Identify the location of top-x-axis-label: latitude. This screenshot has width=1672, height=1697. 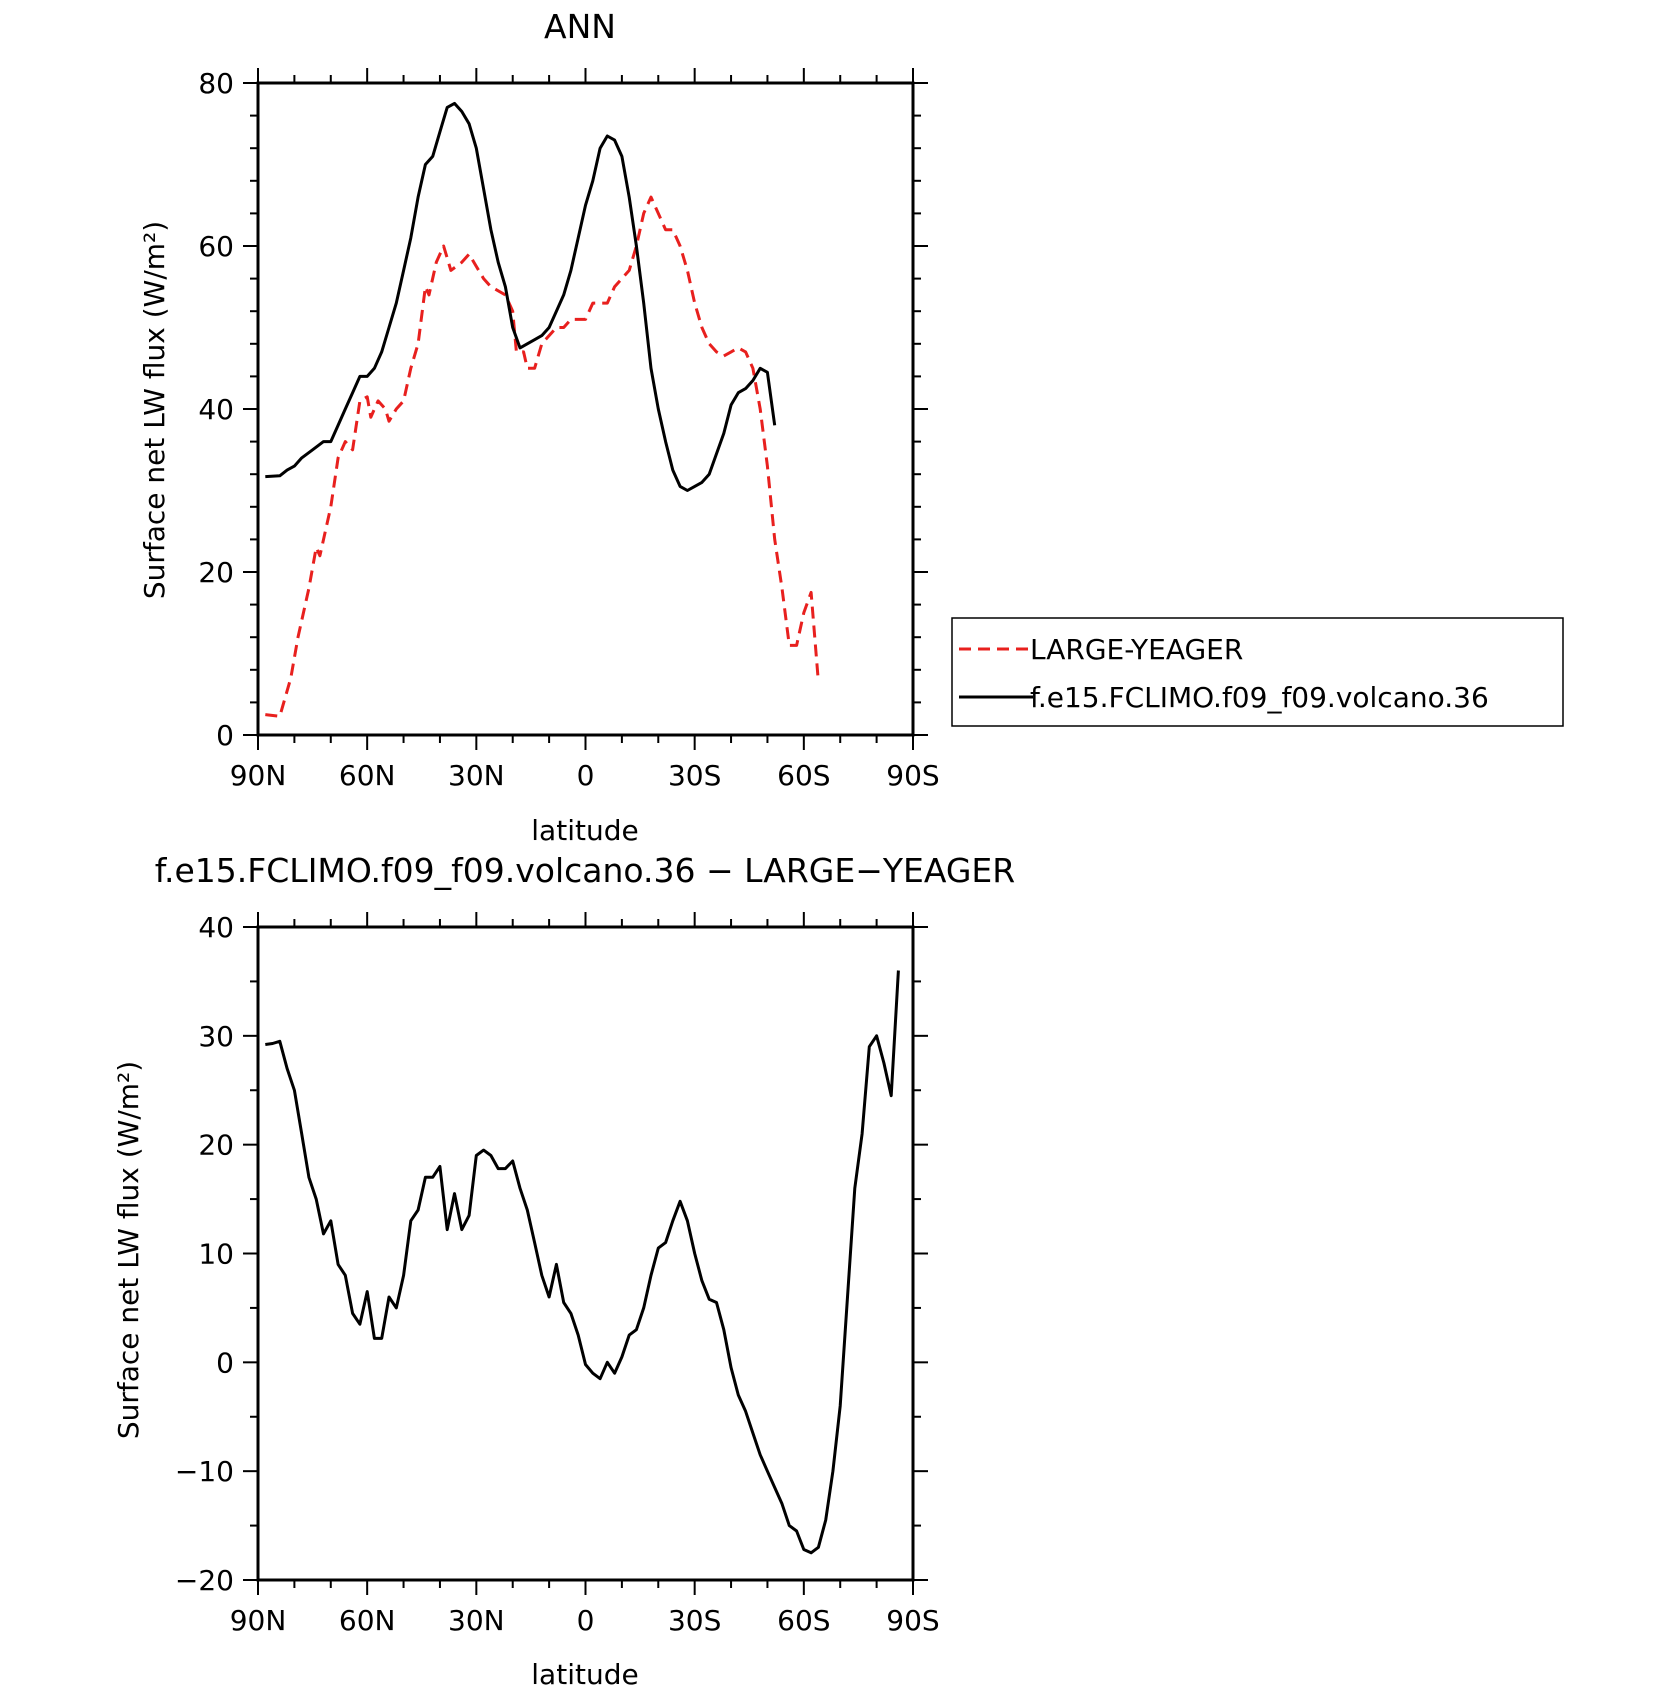
(584, 830).